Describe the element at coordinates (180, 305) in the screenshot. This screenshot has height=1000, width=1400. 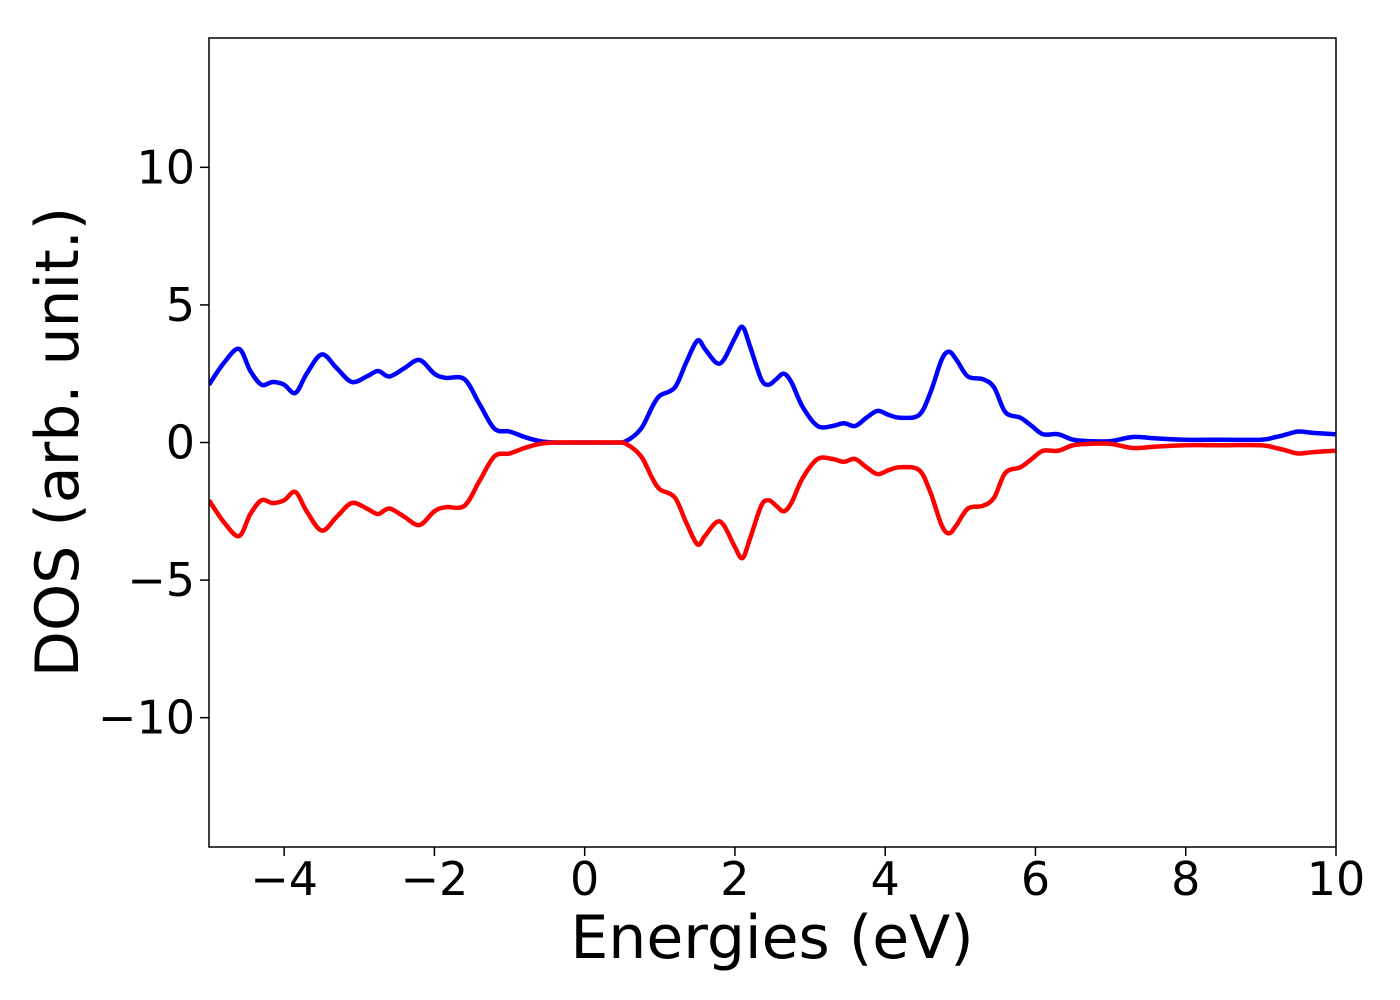
I see `y-tick-label: 5` at that location.